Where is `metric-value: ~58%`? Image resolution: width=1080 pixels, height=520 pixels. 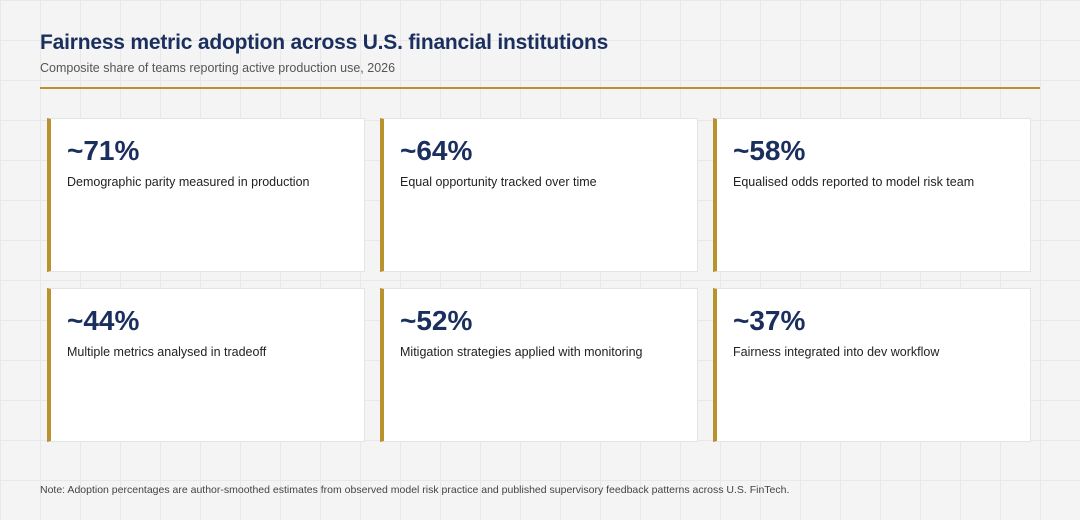 metric-value: ~58% is located at coordinates (769, 150).